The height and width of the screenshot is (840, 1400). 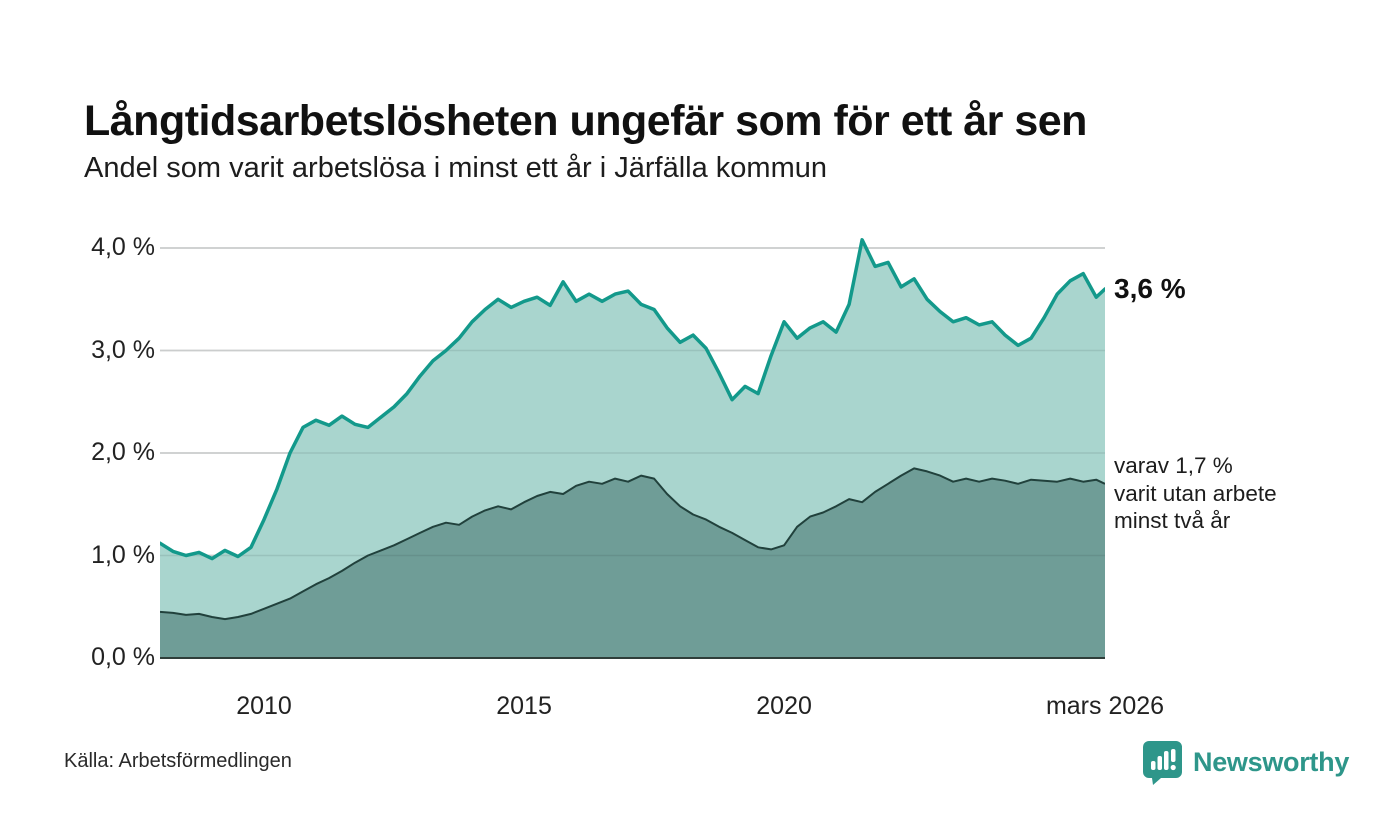 What do you see at coordinates (784, 706) in the screenshot?
I see `x-tick-label: 2020` at bounding box center [784, 706].